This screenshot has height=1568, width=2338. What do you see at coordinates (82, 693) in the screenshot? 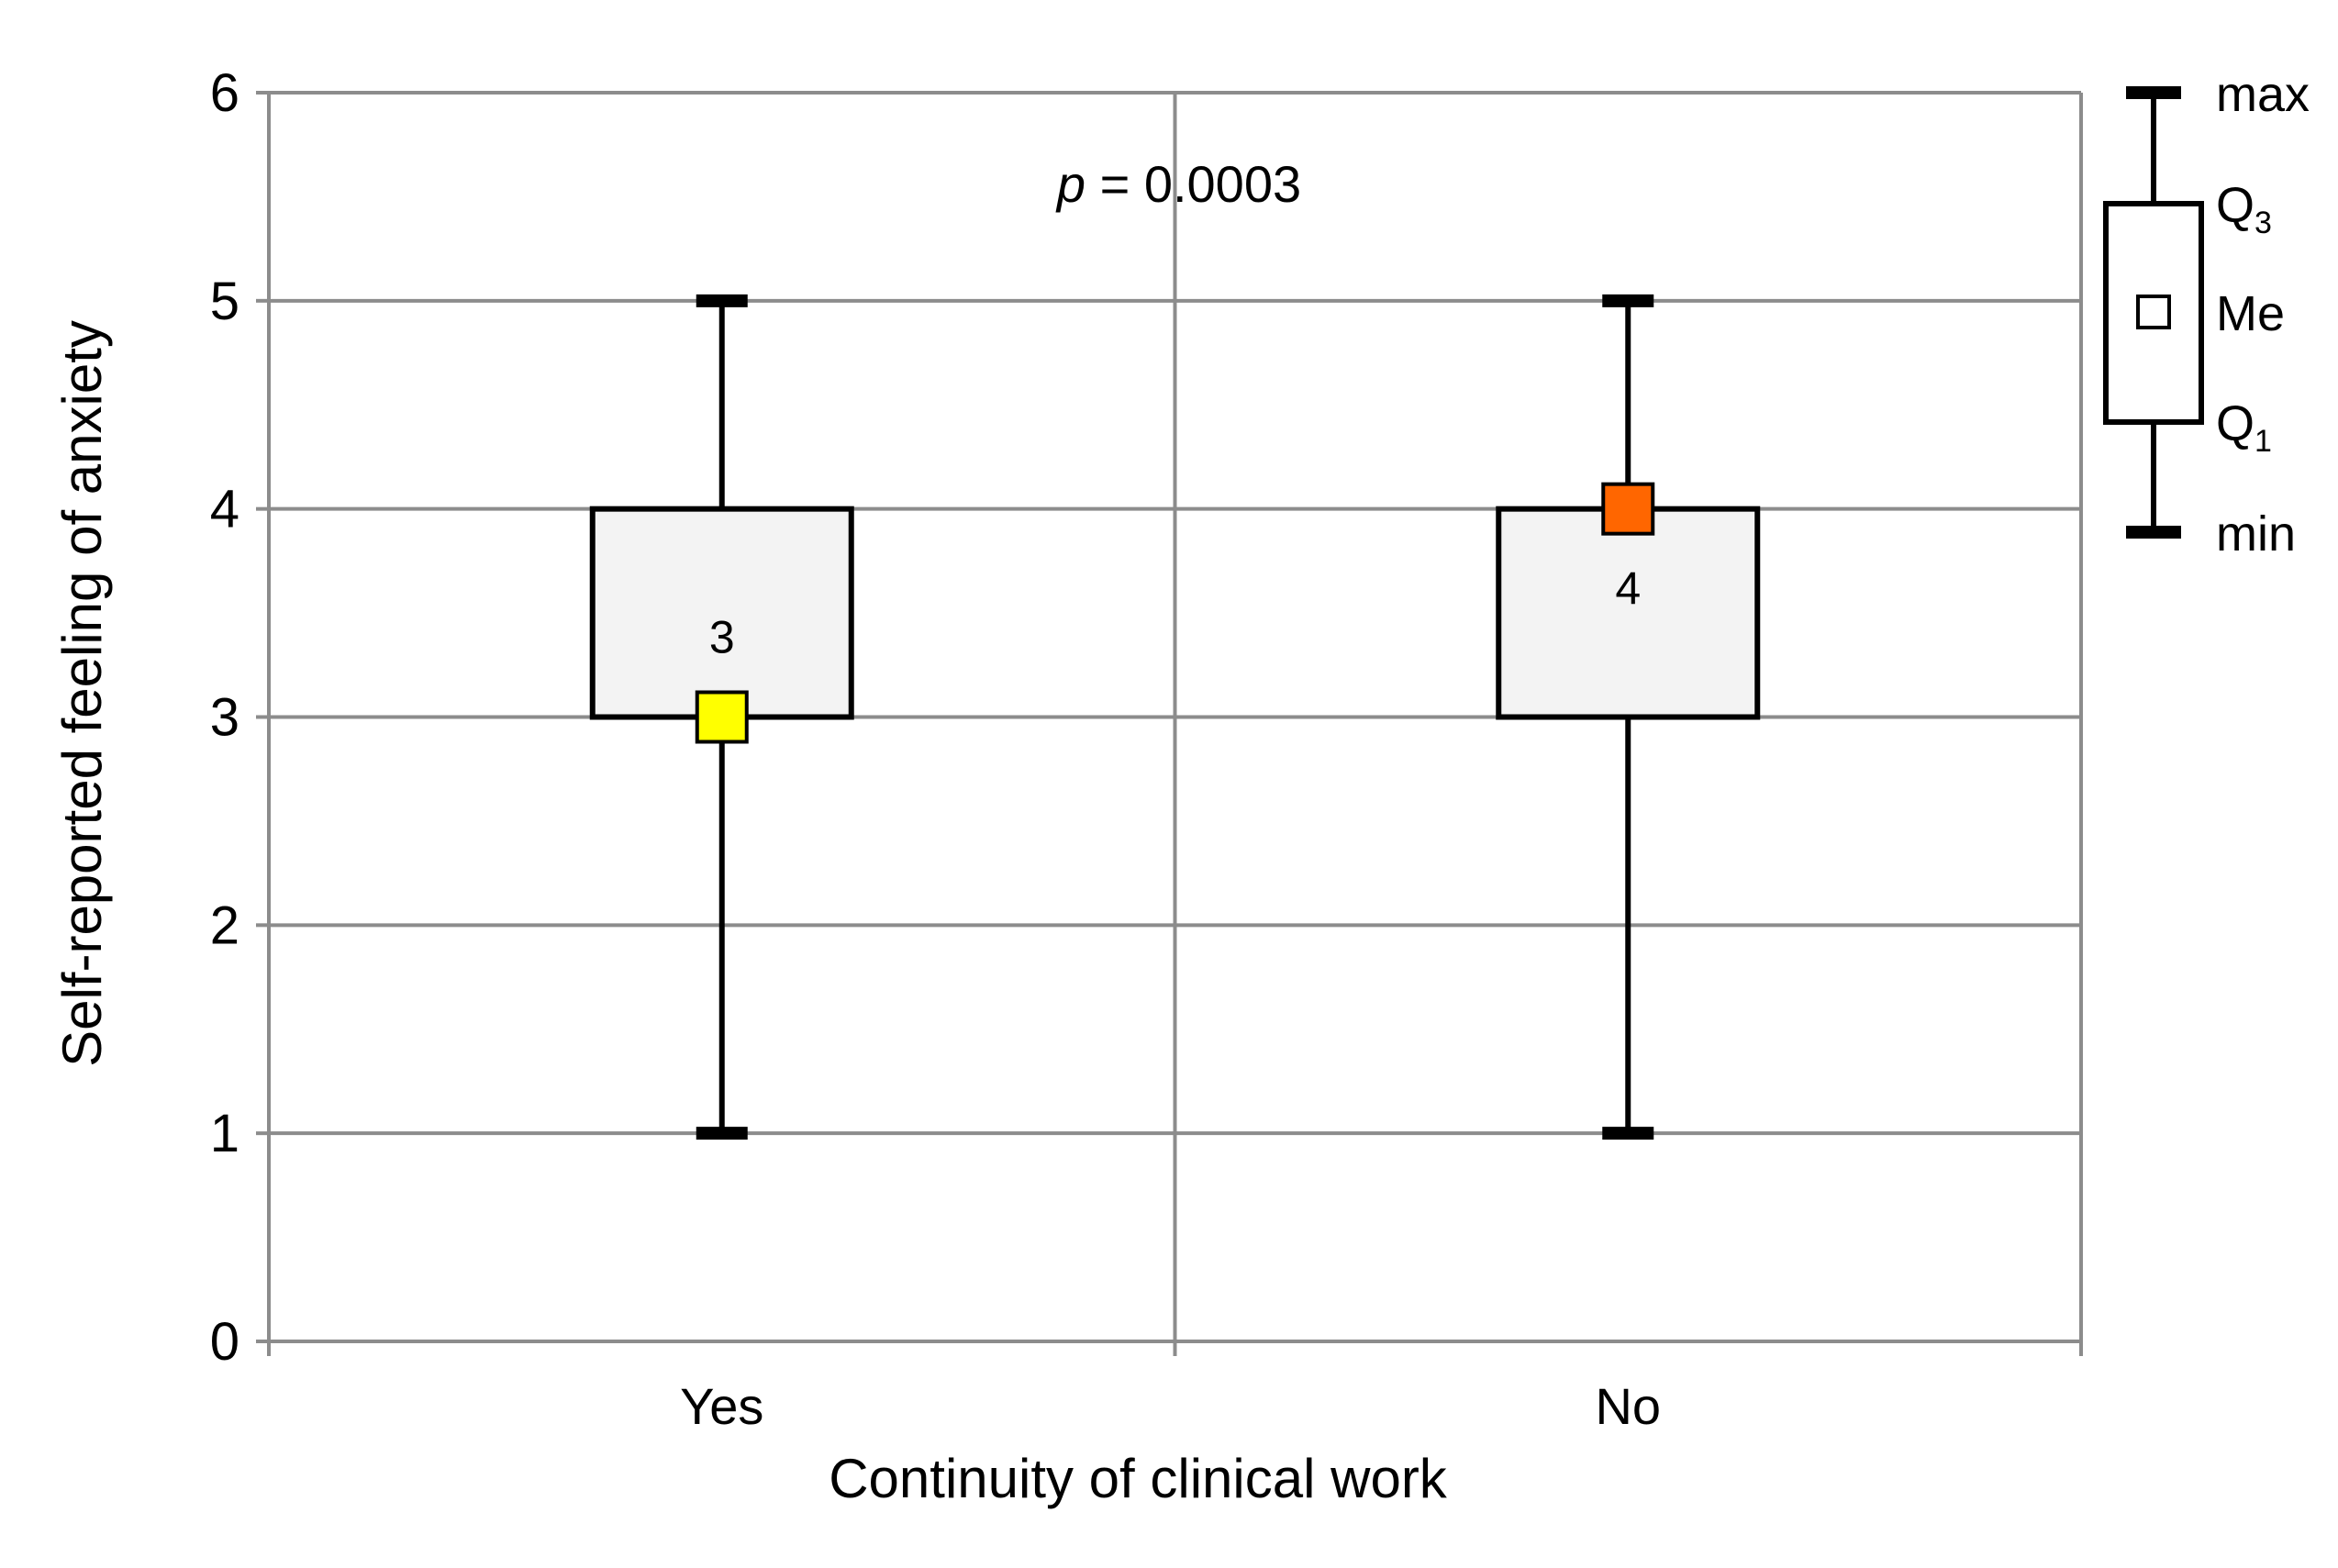
I see `y-axis-title: Self-reported feeling of anxiety` at bounding box center [82, 693].